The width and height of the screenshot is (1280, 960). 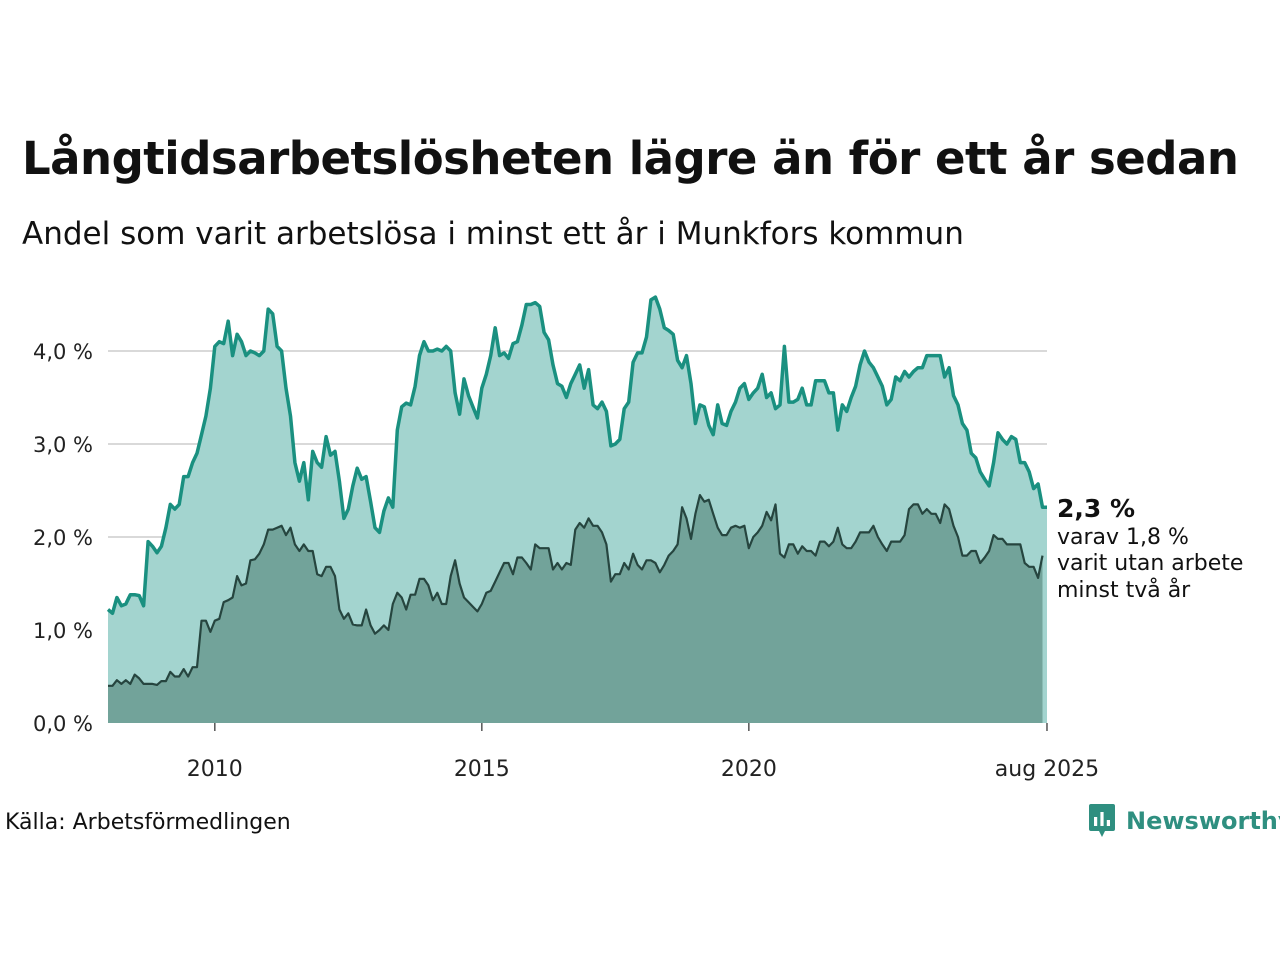 I want to click on annotation-line-2: varit utan arbete, so click(x=1150, y=563).